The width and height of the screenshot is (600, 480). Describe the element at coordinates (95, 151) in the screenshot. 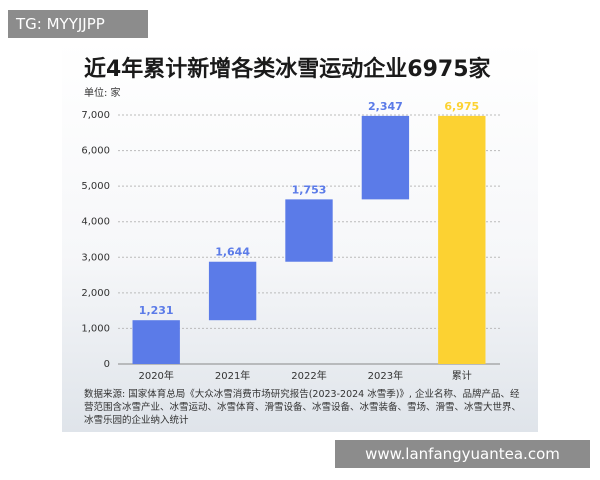

I see `y-tick-label: 6,000` at that location.